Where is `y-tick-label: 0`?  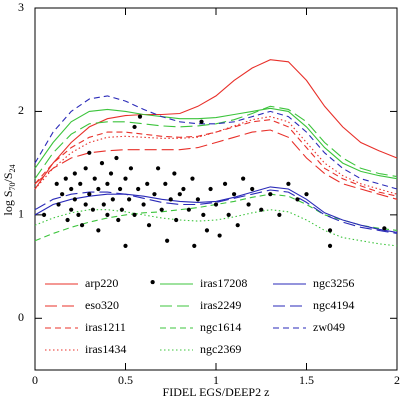 y-tick-label: 0 is located at coordinates (21, 317).